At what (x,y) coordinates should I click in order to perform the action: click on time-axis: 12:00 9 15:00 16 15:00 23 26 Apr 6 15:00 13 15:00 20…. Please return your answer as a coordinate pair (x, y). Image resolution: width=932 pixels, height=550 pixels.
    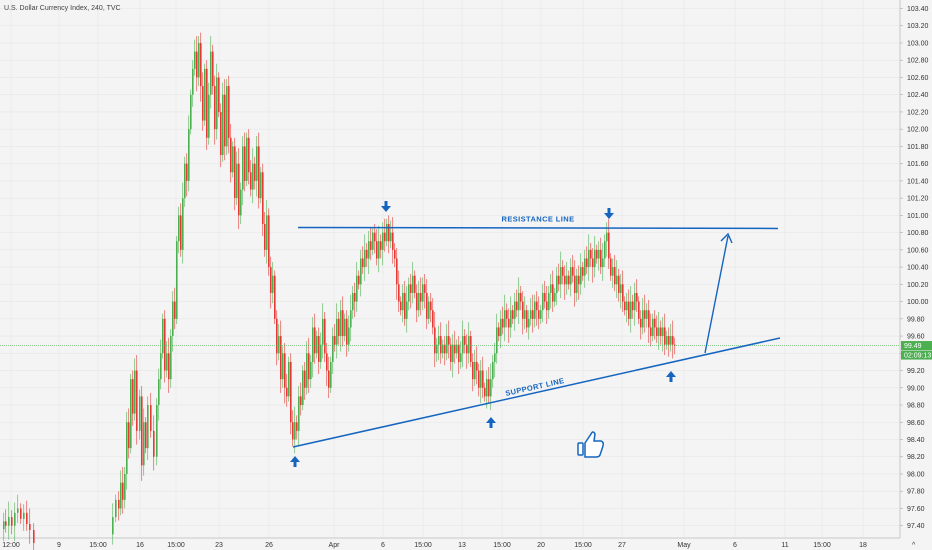
    Looking at the image, I should click on (434, 545).